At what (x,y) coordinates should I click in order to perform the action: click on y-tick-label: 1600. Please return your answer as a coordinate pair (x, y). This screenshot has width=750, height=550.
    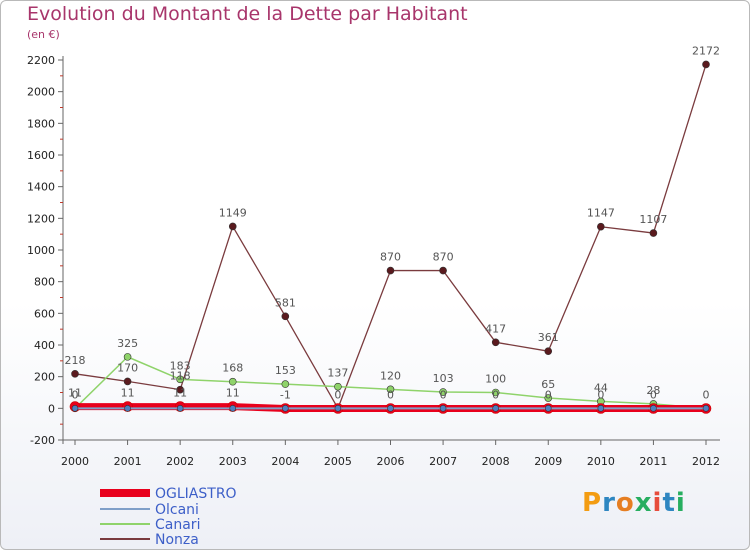
    Looking at the image, I should click on (41, 155).